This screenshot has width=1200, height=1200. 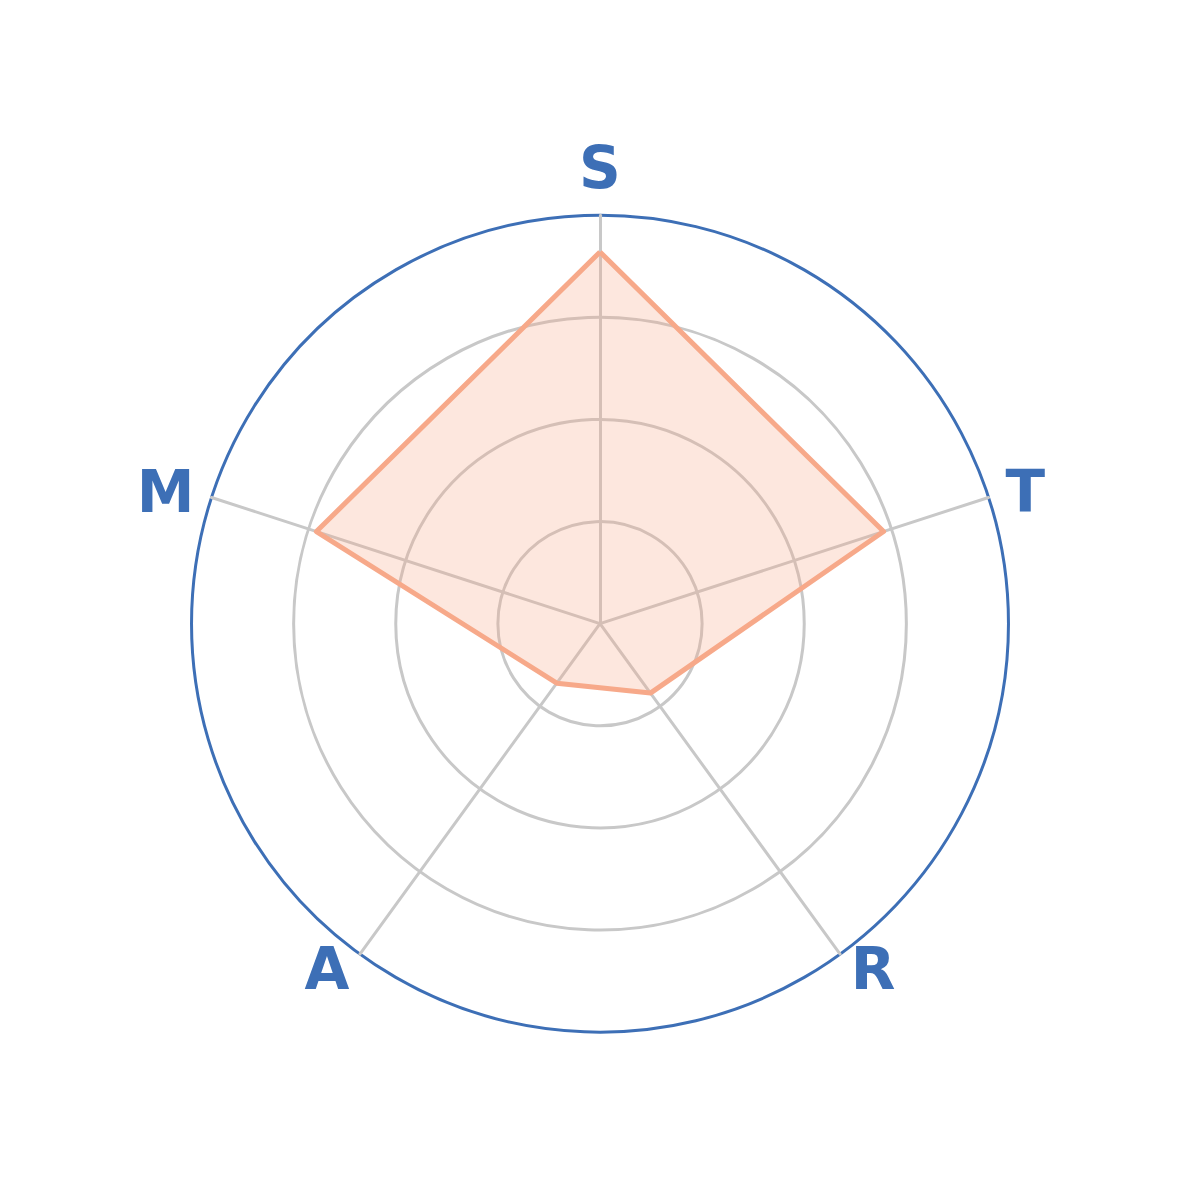 What do you see at coordinates (327, 968) in the screenshot?
I see `spoke-label: A` at bounding box center [327, 968].